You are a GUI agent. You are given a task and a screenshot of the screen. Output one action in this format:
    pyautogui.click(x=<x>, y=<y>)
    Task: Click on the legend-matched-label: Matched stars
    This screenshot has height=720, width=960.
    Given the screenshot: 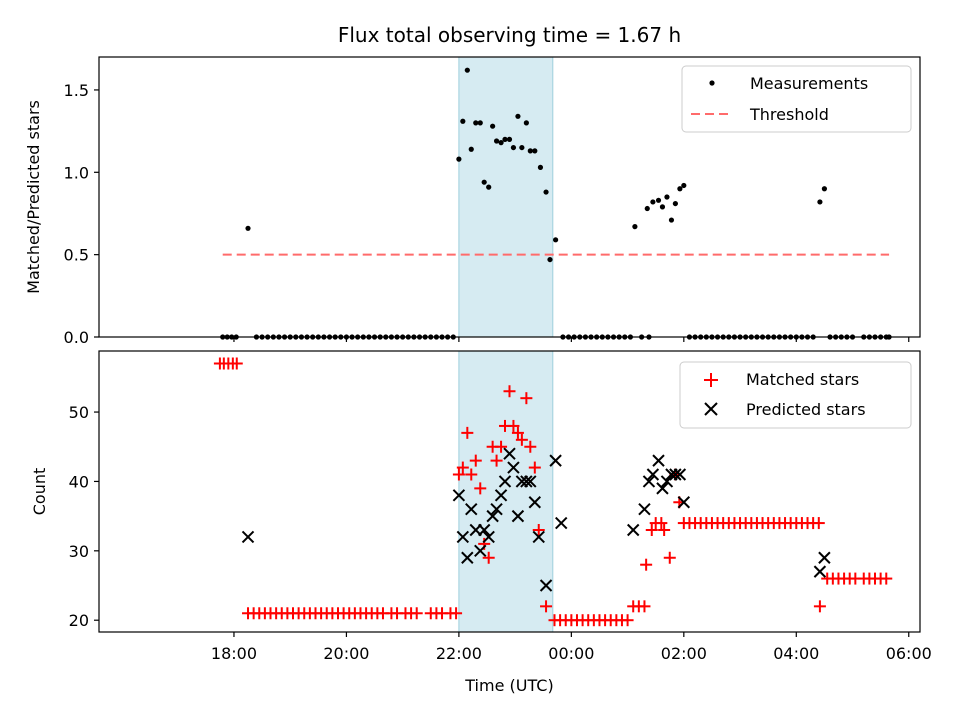 What is the action you would take?
    pyautogui.click(x=802, y=379)
    